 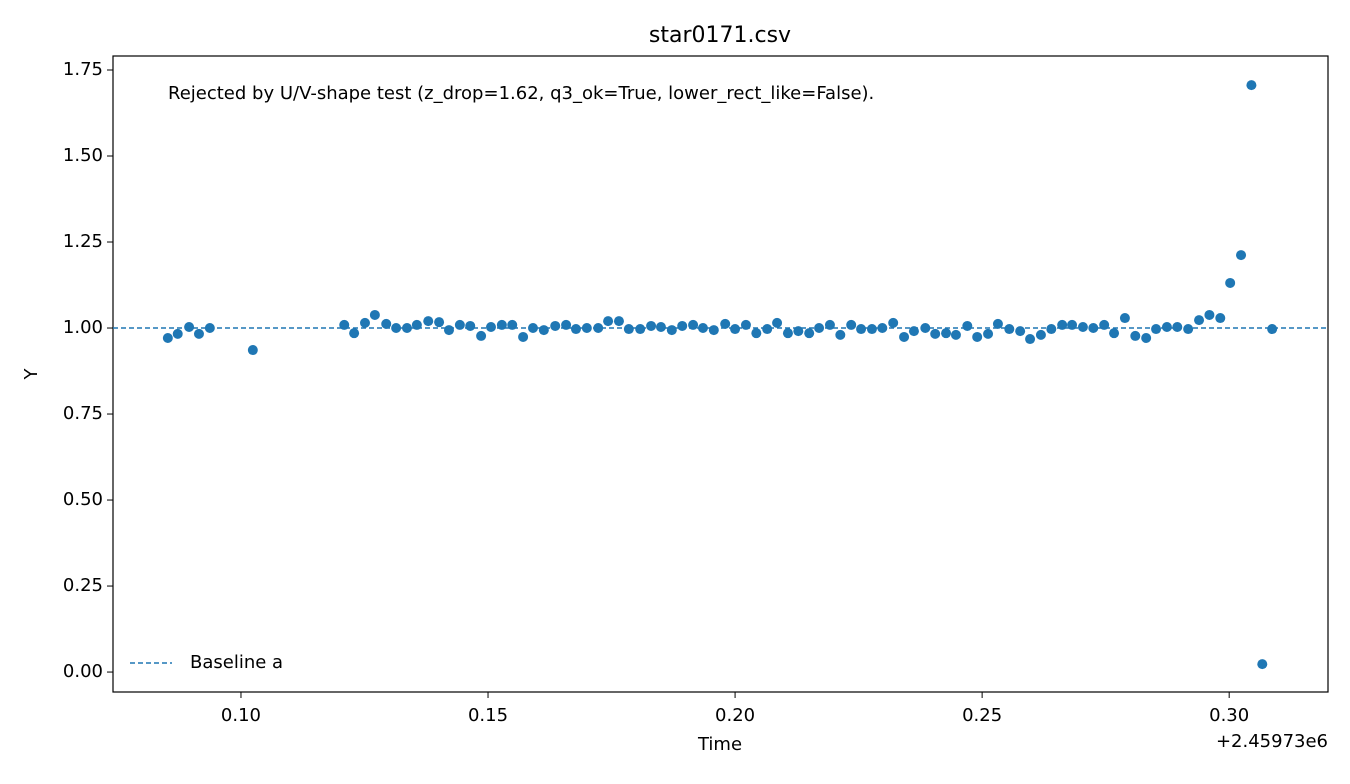 What do you see at coordinates (241, 715) in the screenshot?
I see `x-tick-label: 0.10` at bounding box center [241, 715].